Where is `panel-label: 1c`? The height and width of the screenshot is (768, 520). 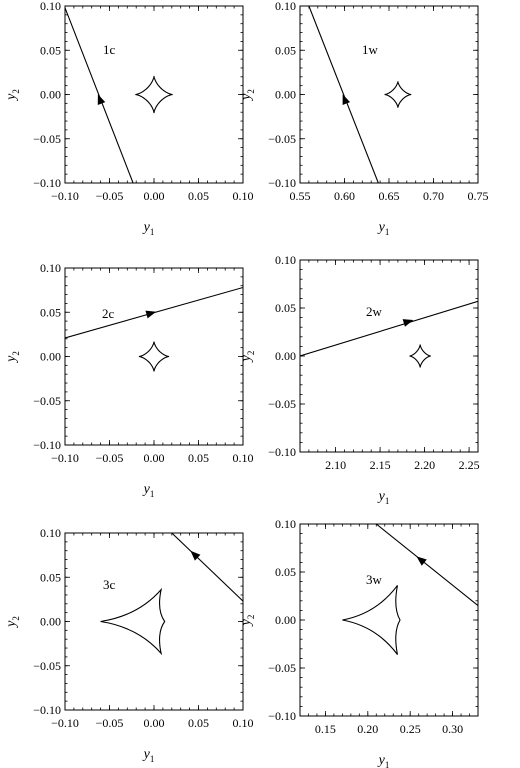
panel-label: 1c is located at coordinates (109, 49).